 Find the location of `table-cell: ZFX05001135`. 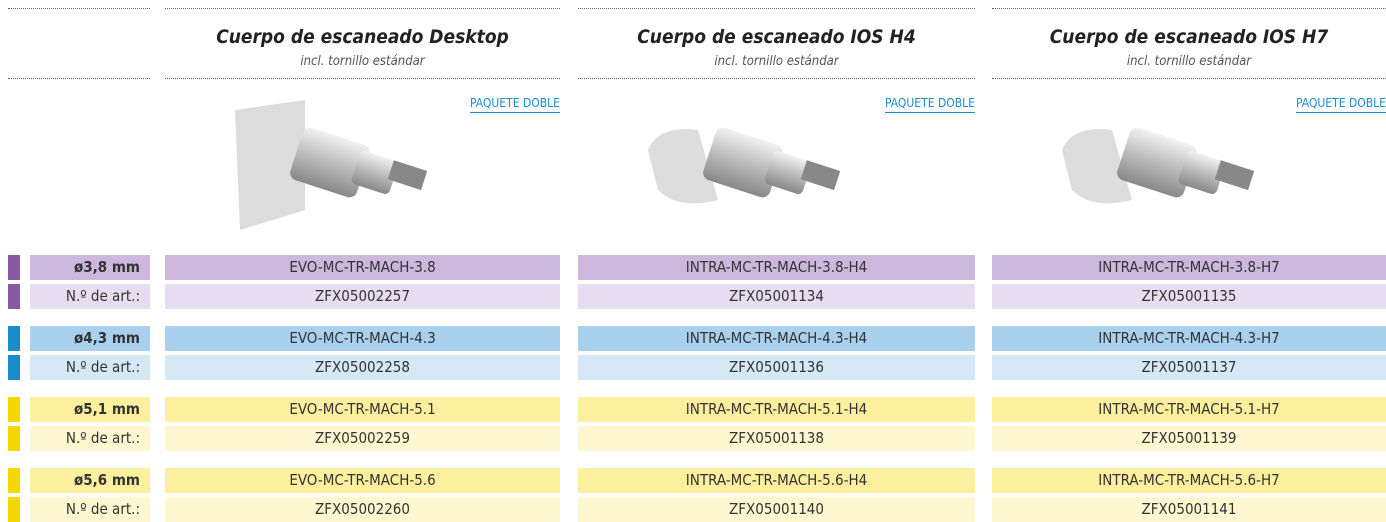

table-cell: ZFX05001135 is located at coordinates (1189, 296).